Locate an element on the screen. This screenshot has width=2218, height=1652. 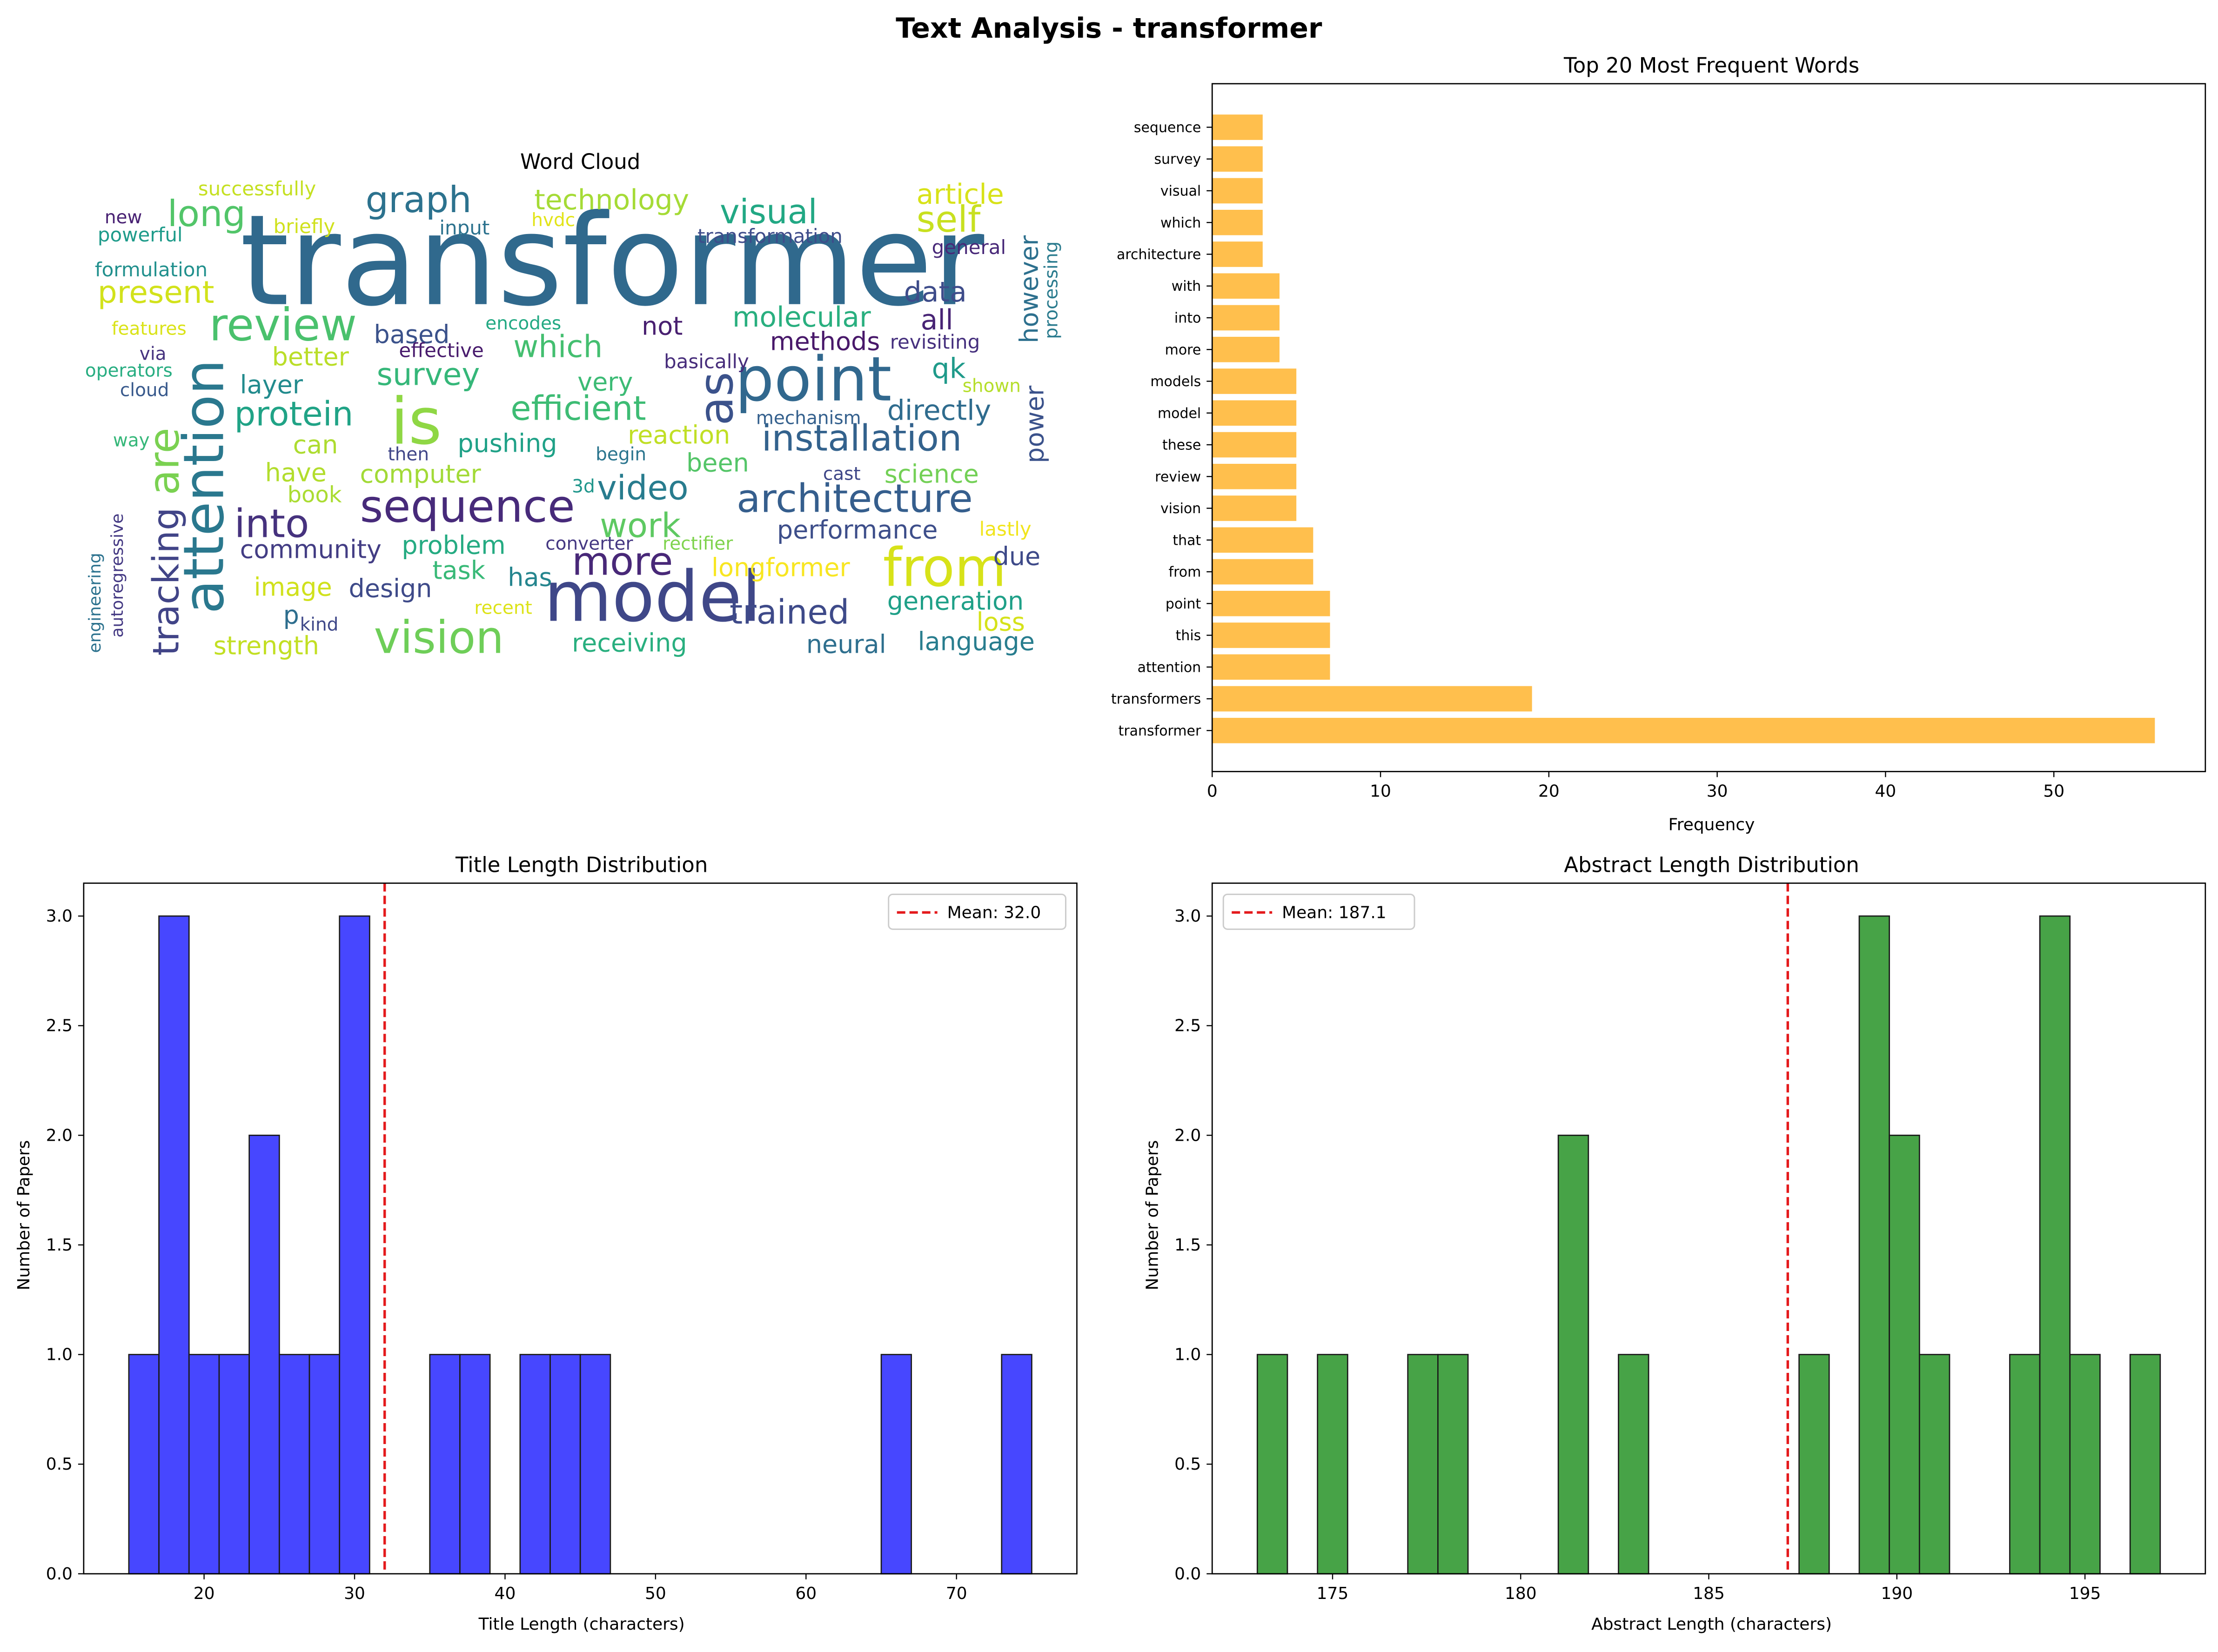
word-cloud-word: present is located at coordinates (156, 292).